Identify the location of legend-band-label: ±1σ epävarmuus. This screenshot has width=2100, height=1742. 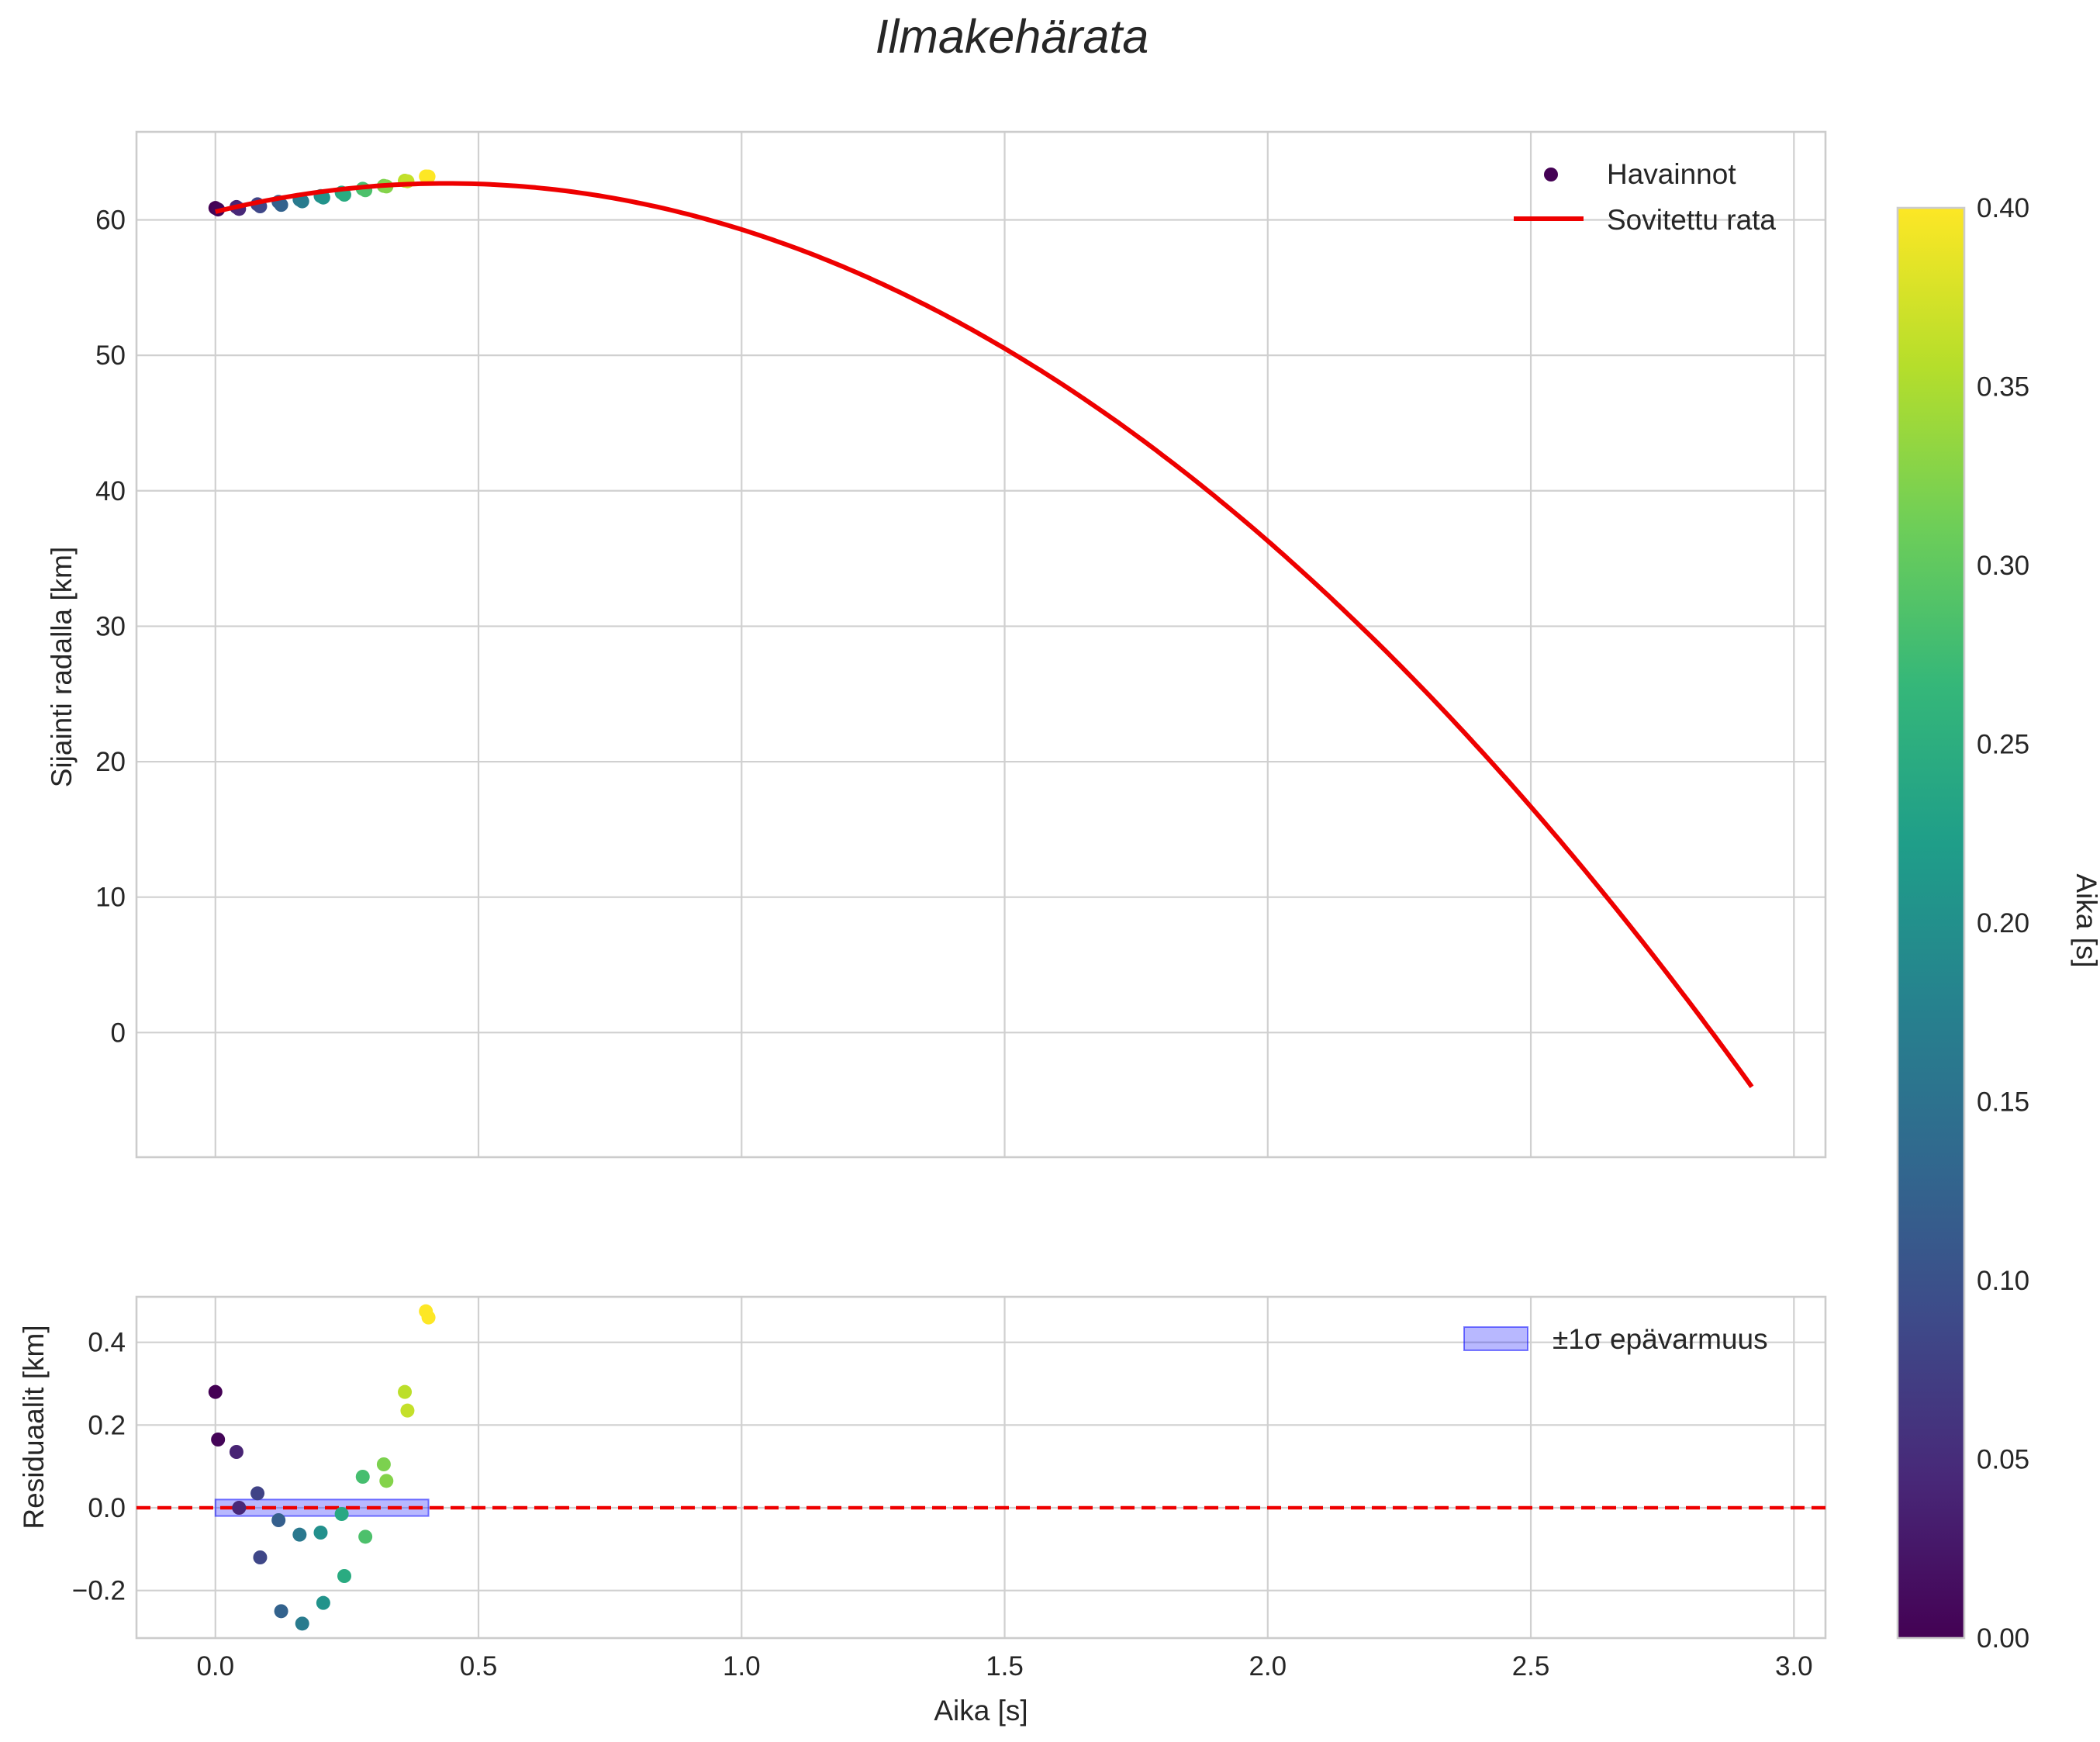
(1660, 1339).